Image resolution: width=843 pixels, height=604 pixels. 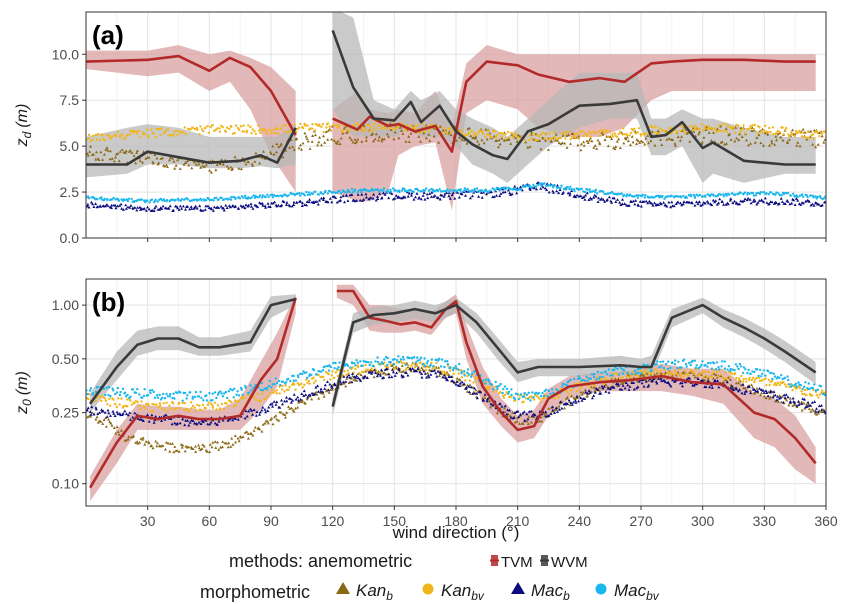 I want to click on band-wvm, so click(x=574, y=356).